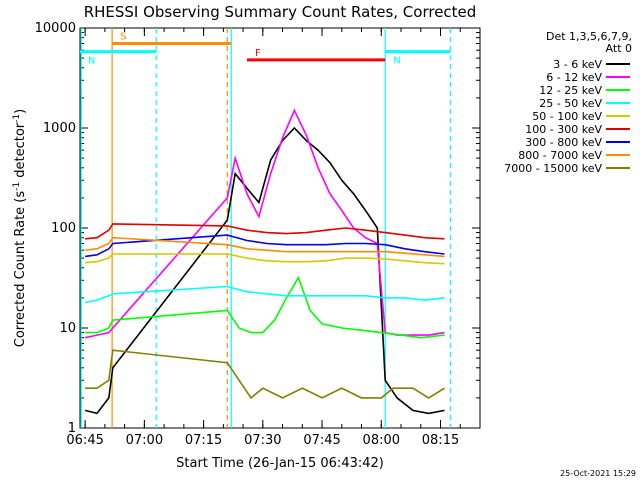 This screenshot has width=640, height=480. Describe the element at coordinates (262, 440) in the screenshot. I see `x-tick-label: 07:30` at that location.